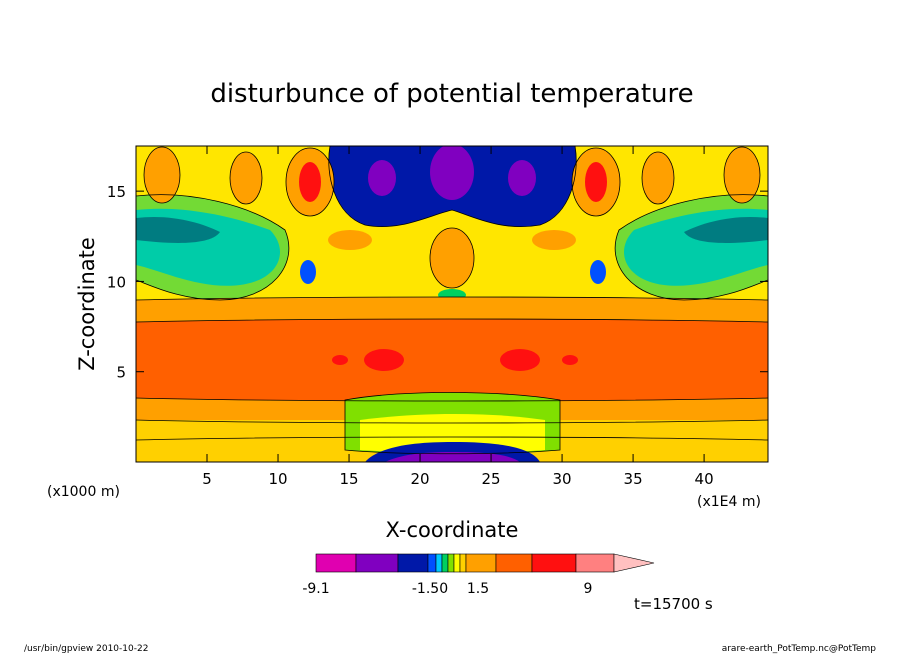  I want to click on field-cyan-dot-left, so click(308, 272).